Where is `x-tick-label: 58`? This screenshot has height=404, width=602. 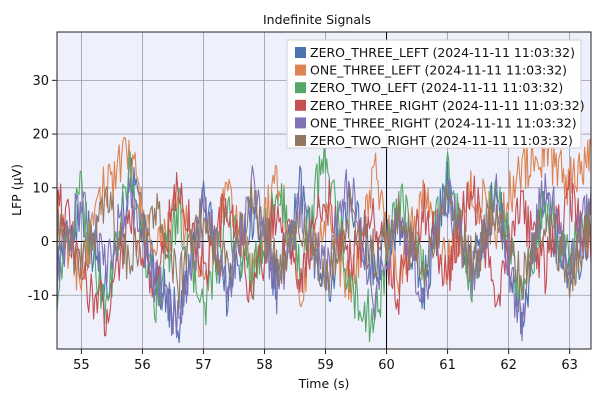 x-tick-label: 58 is located at coordinates (264, 365).